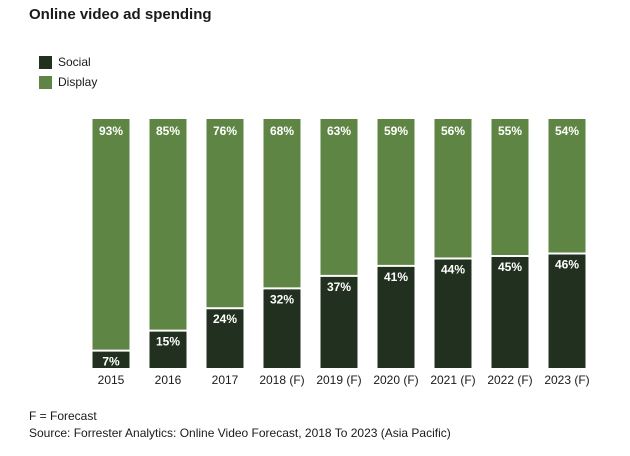  What do you see at coordinates (338, 380) in the screenshot?
I see `x-tick-label-4: 2019 (F)` at bounding box center [338, 380].